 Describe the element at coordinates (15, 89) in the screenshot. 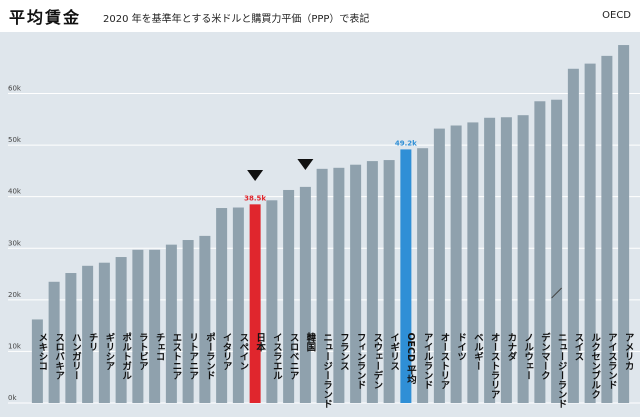

I see `y-tick-label: 60k` at that location.